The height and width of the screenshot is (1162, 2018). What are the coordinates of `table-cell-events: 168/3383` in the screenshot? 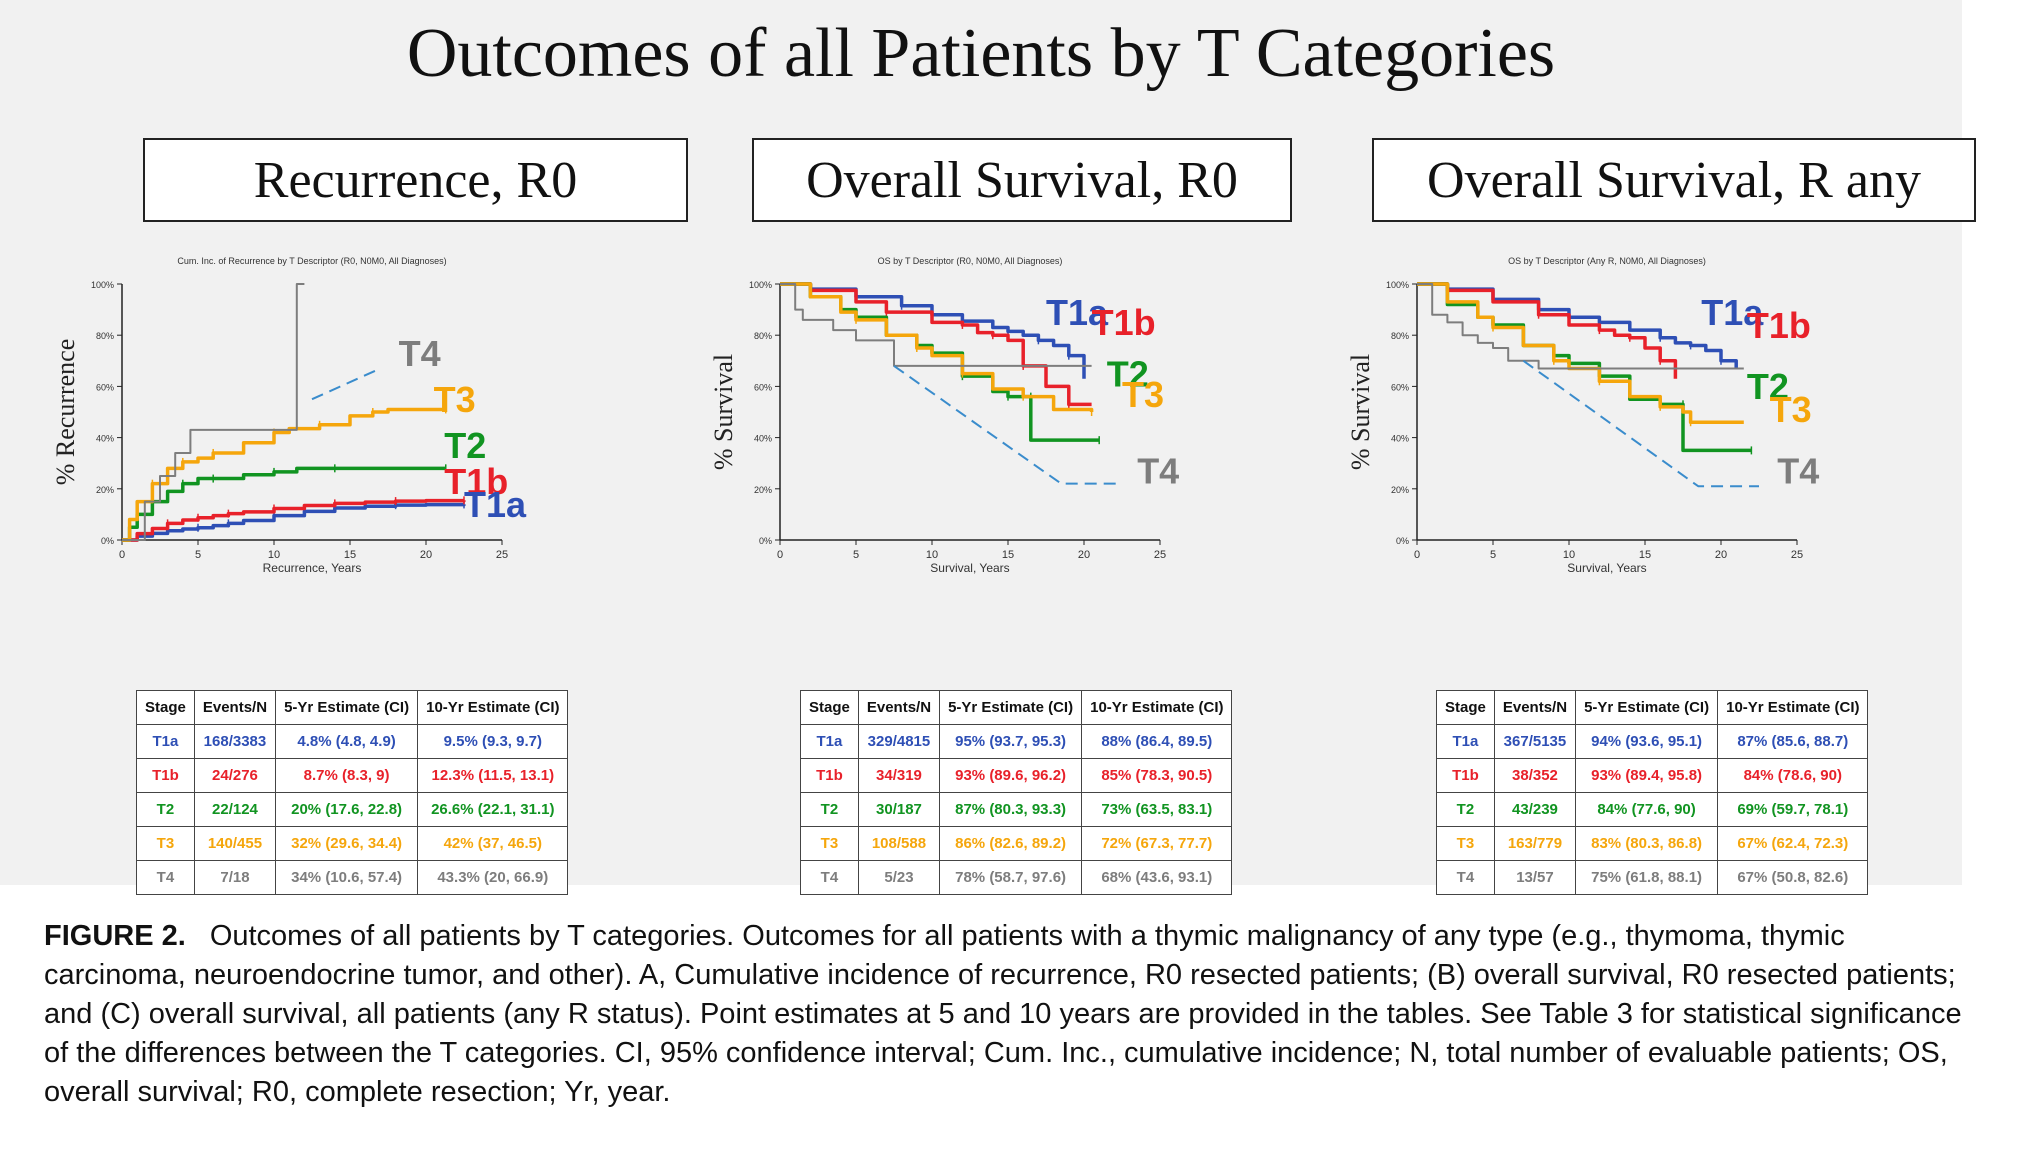 It's located at (235, 741).